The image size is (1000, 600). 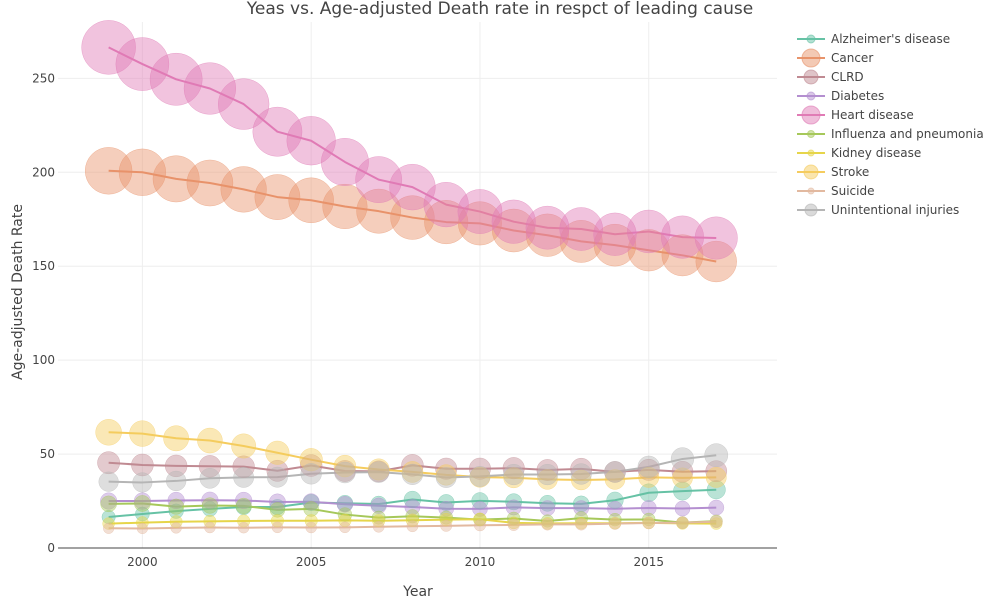 I want to click on legend-item-stroke: Stroke, so click(x=833, y=172).